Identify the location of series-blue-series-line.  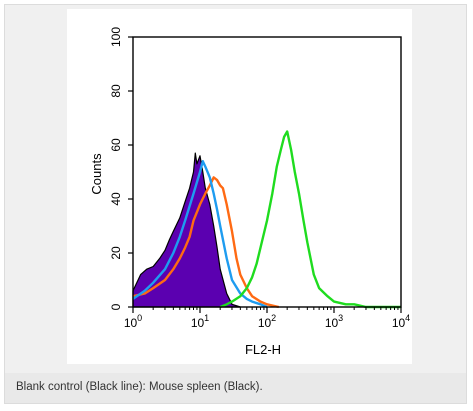
(200, 234).